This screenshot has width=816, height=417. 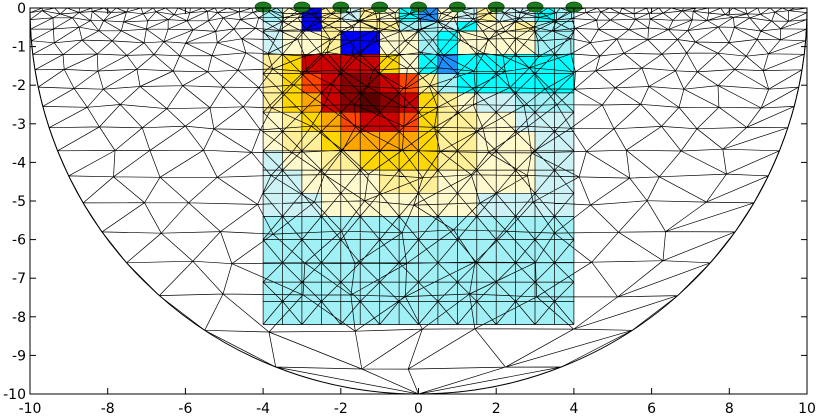 What do you see at coordinates (19, 48) in the screenshot?
I see `y-tick-label: -1` at bounding box center [19, 48].